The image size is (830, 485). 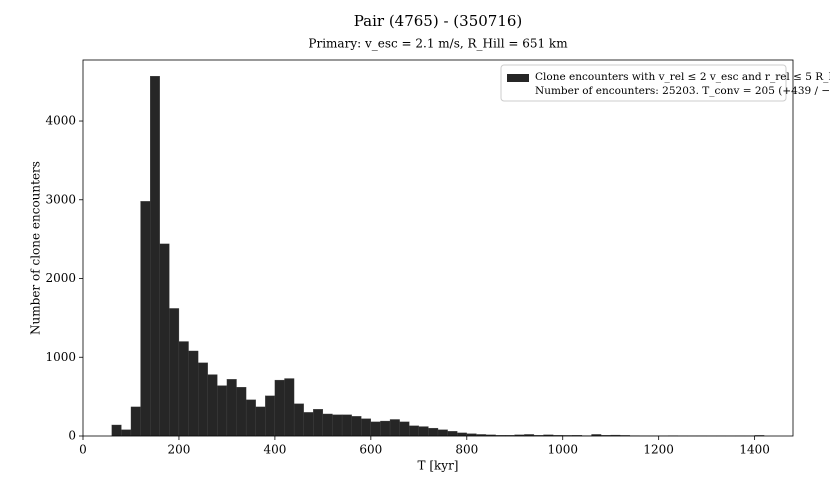 What do you see at coordinates (754, 450) in the screenshot?
I see `x-tick-label: 1400` at bounding box center [754, 450].